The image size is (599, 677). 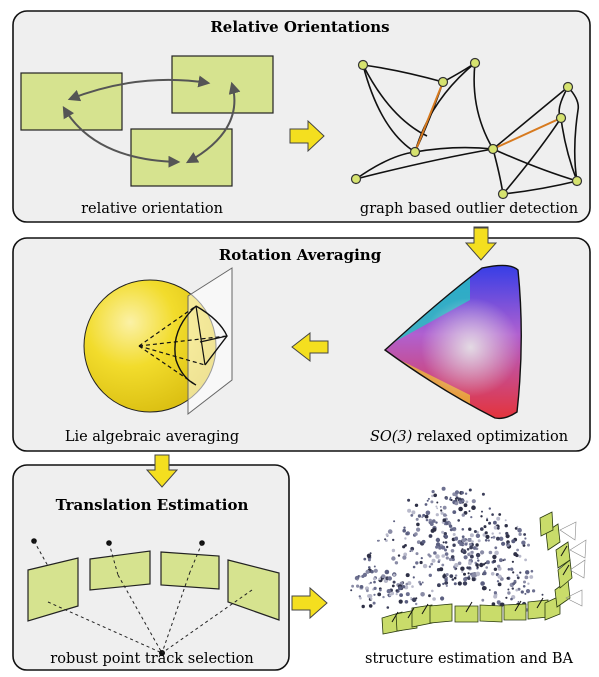 What do you see at coordinates (466, 128) in the screenshot?
I see `graph-nodes` at bounding box center [466, 128].